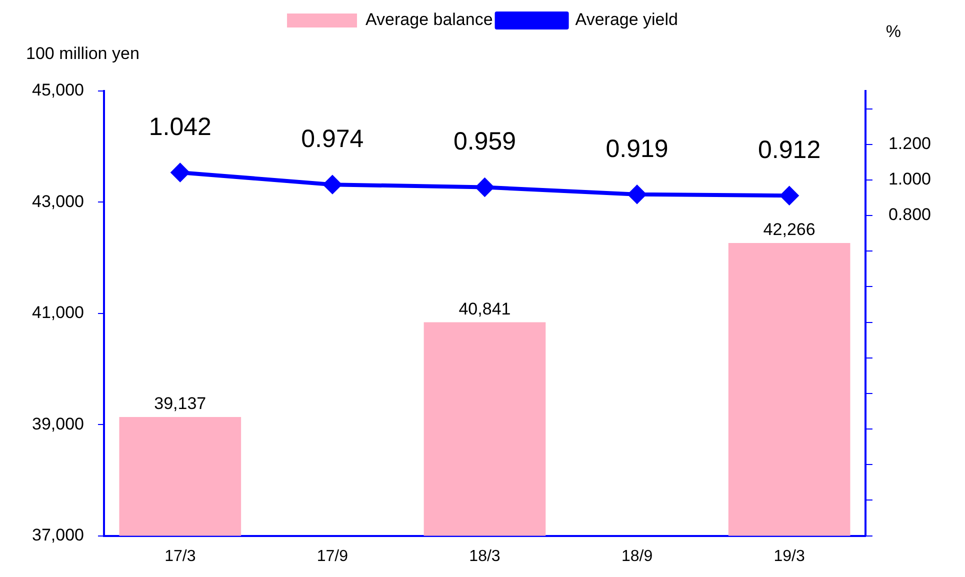  Describe the element at coordinates (332, 556) in the screenshot. I see `x-tick-label: 17/9` at that location.